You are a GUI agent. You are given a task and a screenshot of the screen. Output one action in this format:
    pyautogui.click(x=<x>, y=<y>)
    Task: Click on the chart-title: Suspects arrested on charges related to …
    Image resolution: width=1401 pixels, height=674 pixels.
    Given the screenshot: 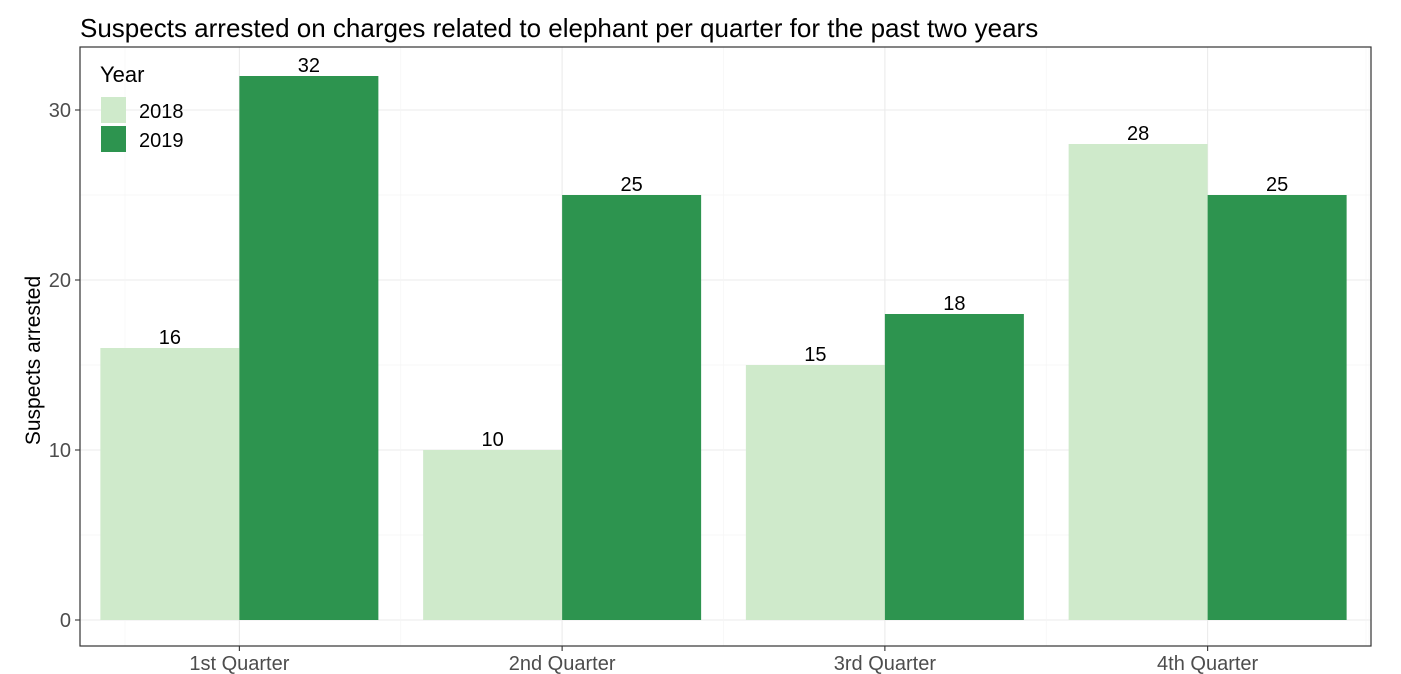 What is the action you would take?
    pyautogui.click(x=559, y=28)
    